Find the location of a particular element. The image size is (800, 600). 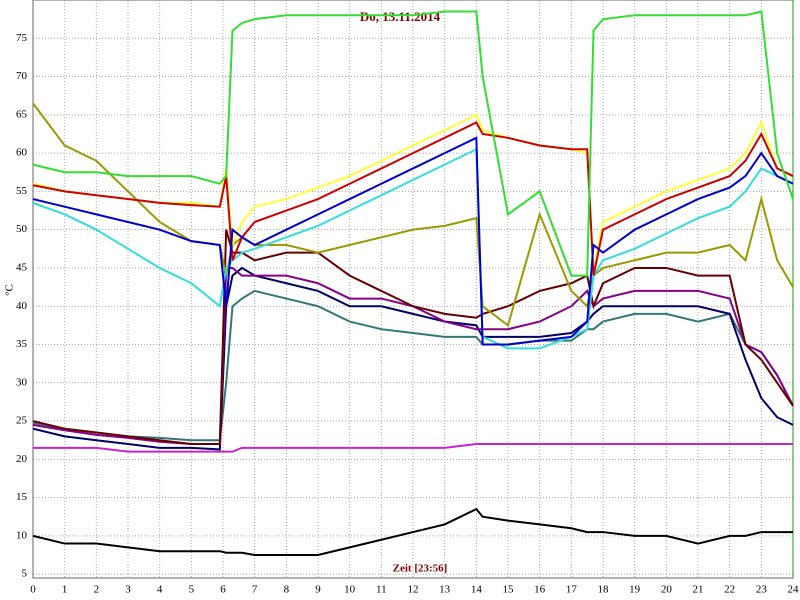

y-tick-label: 5 is located at coordinates (25, 574).